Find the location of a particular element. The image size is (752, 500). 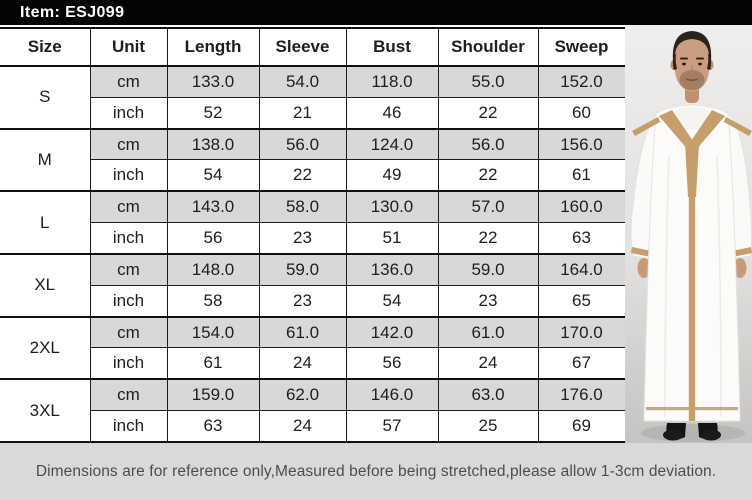

shoulder-inch-value: 24 is located at coordinates (488, 363).